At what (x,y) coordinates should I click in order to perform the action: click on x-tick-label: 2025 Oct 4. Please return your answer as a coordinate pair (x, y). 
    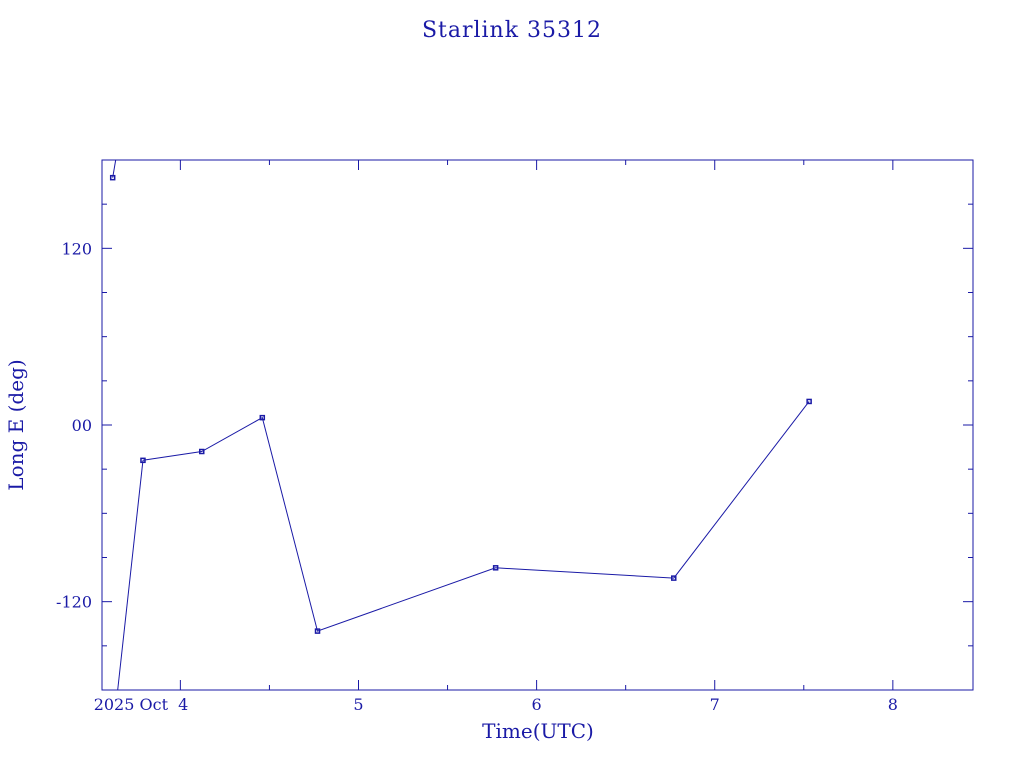
    Looking at the image, I should click on (141, 704).